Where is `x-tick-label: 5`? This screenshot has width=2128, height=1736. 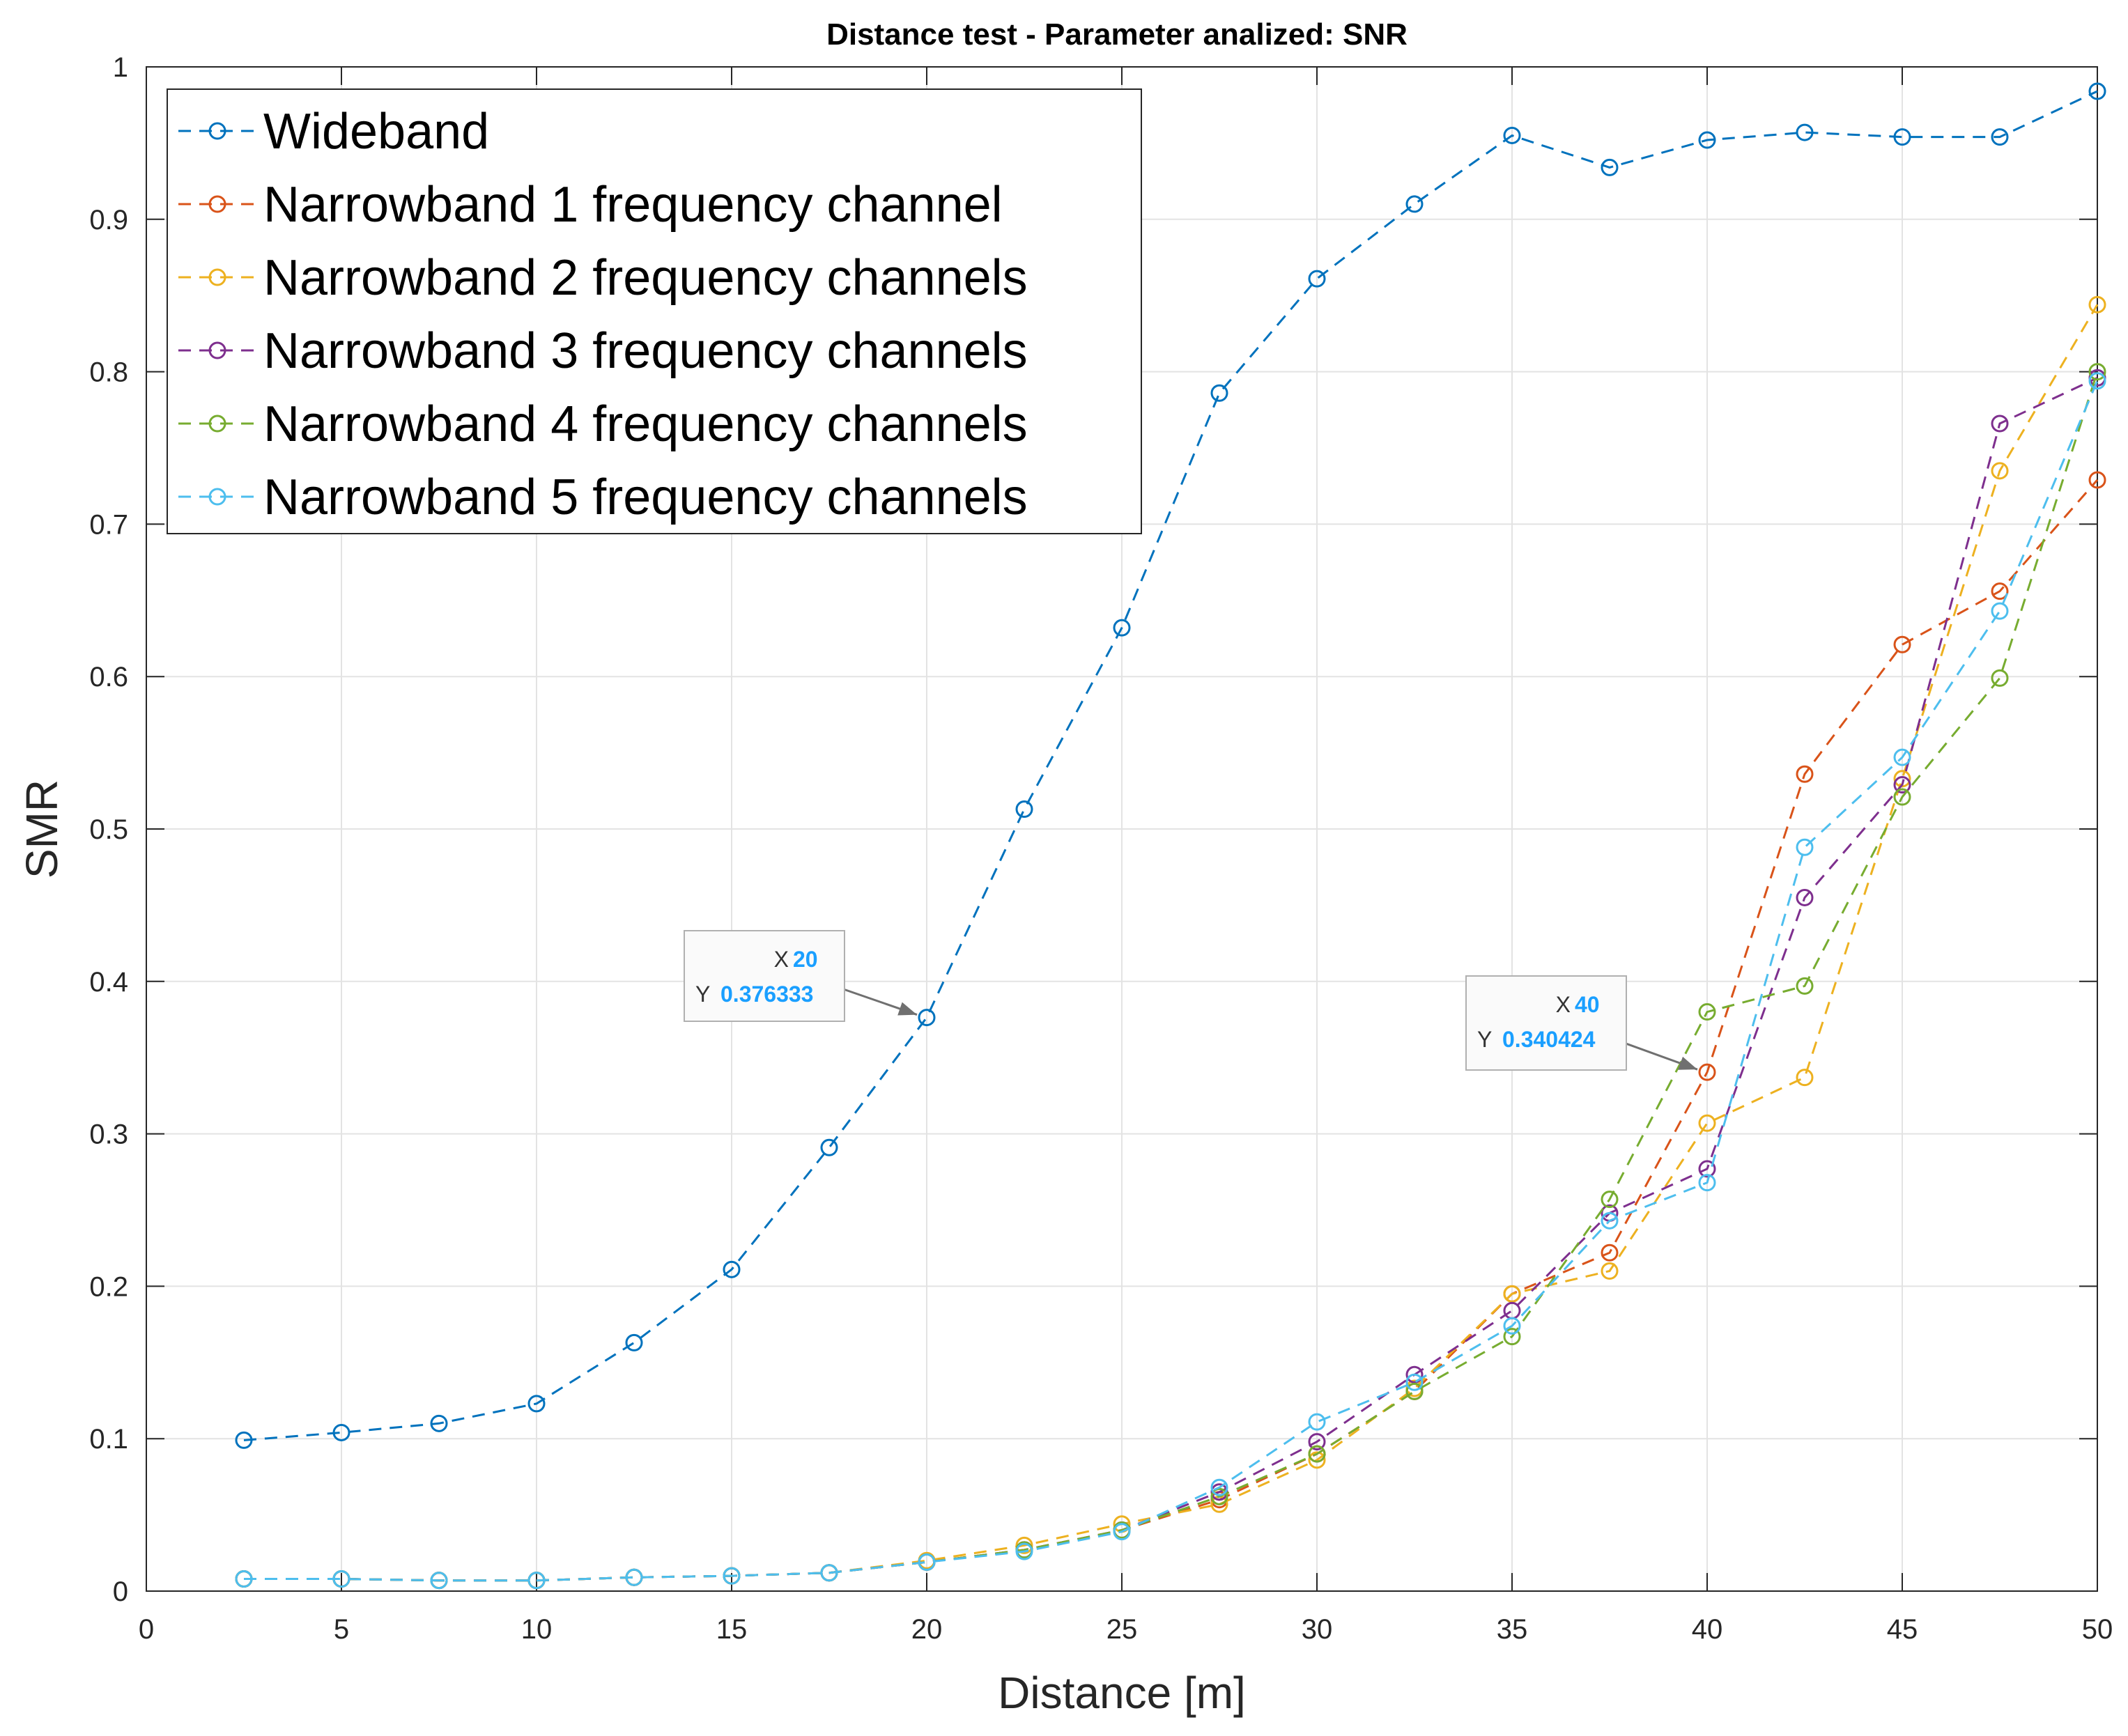 x-tick-label: 5 is located at coordinates (342, 1630).